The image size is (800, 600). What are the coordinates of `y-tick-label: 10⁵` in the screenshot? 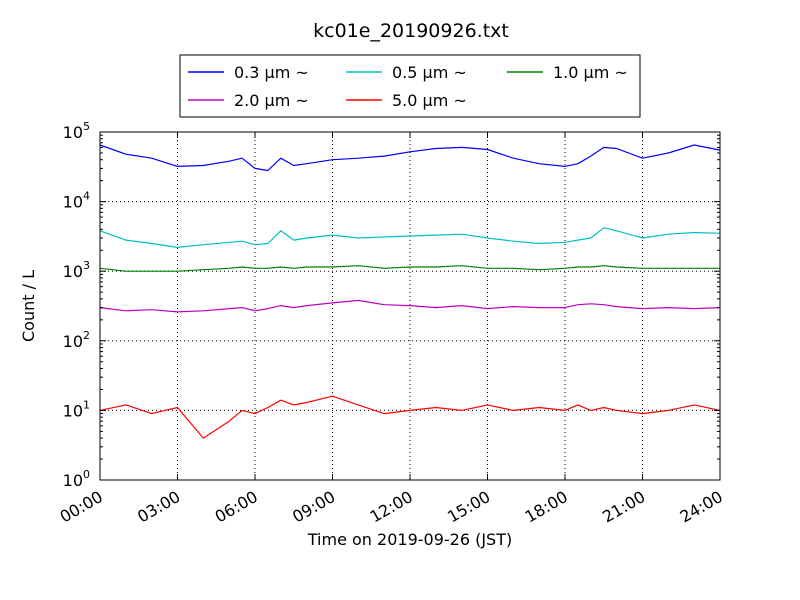 It's located at (76, 131).